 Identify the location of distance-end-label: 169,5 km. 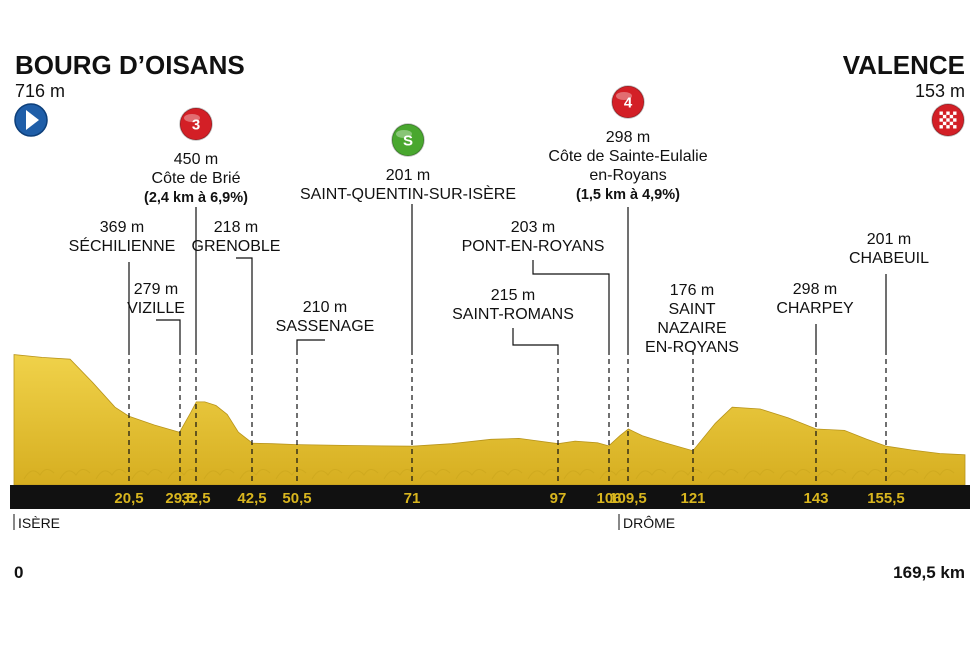
(929, 572).